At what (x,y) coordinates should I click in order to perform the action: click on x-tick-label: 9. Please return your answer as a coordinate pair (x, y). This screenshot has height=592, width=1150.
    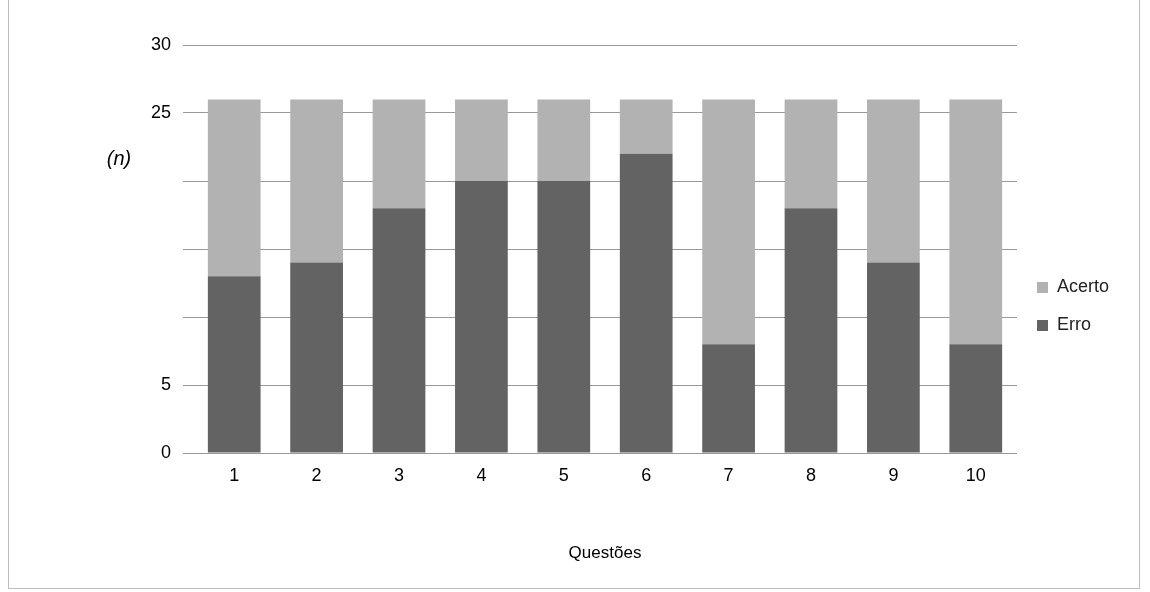
    Looking at the image, I should click on (893, 474).